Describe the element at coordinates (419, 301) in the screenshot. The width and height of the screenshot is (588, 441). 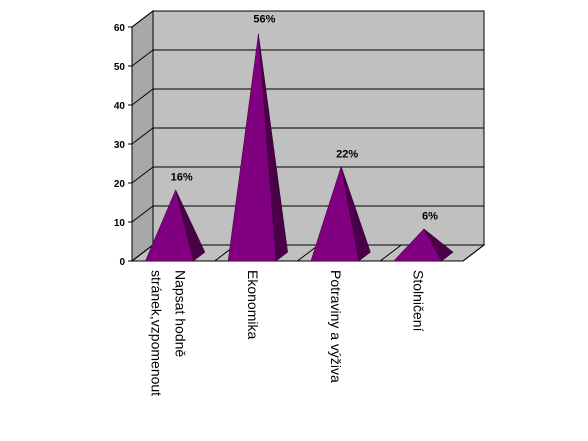
I see `x-category-label: Stolničení` at that location.